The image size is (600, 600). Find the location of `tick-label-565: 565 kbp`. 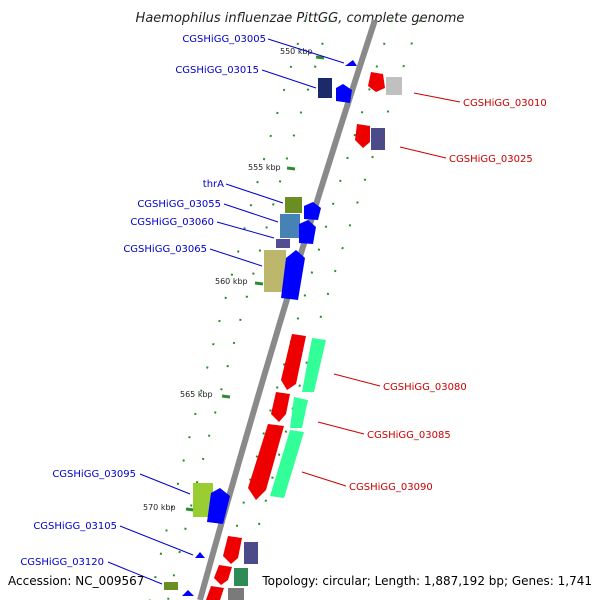

tick-label-565: 565 kbp is located at coordinates (196, 394).